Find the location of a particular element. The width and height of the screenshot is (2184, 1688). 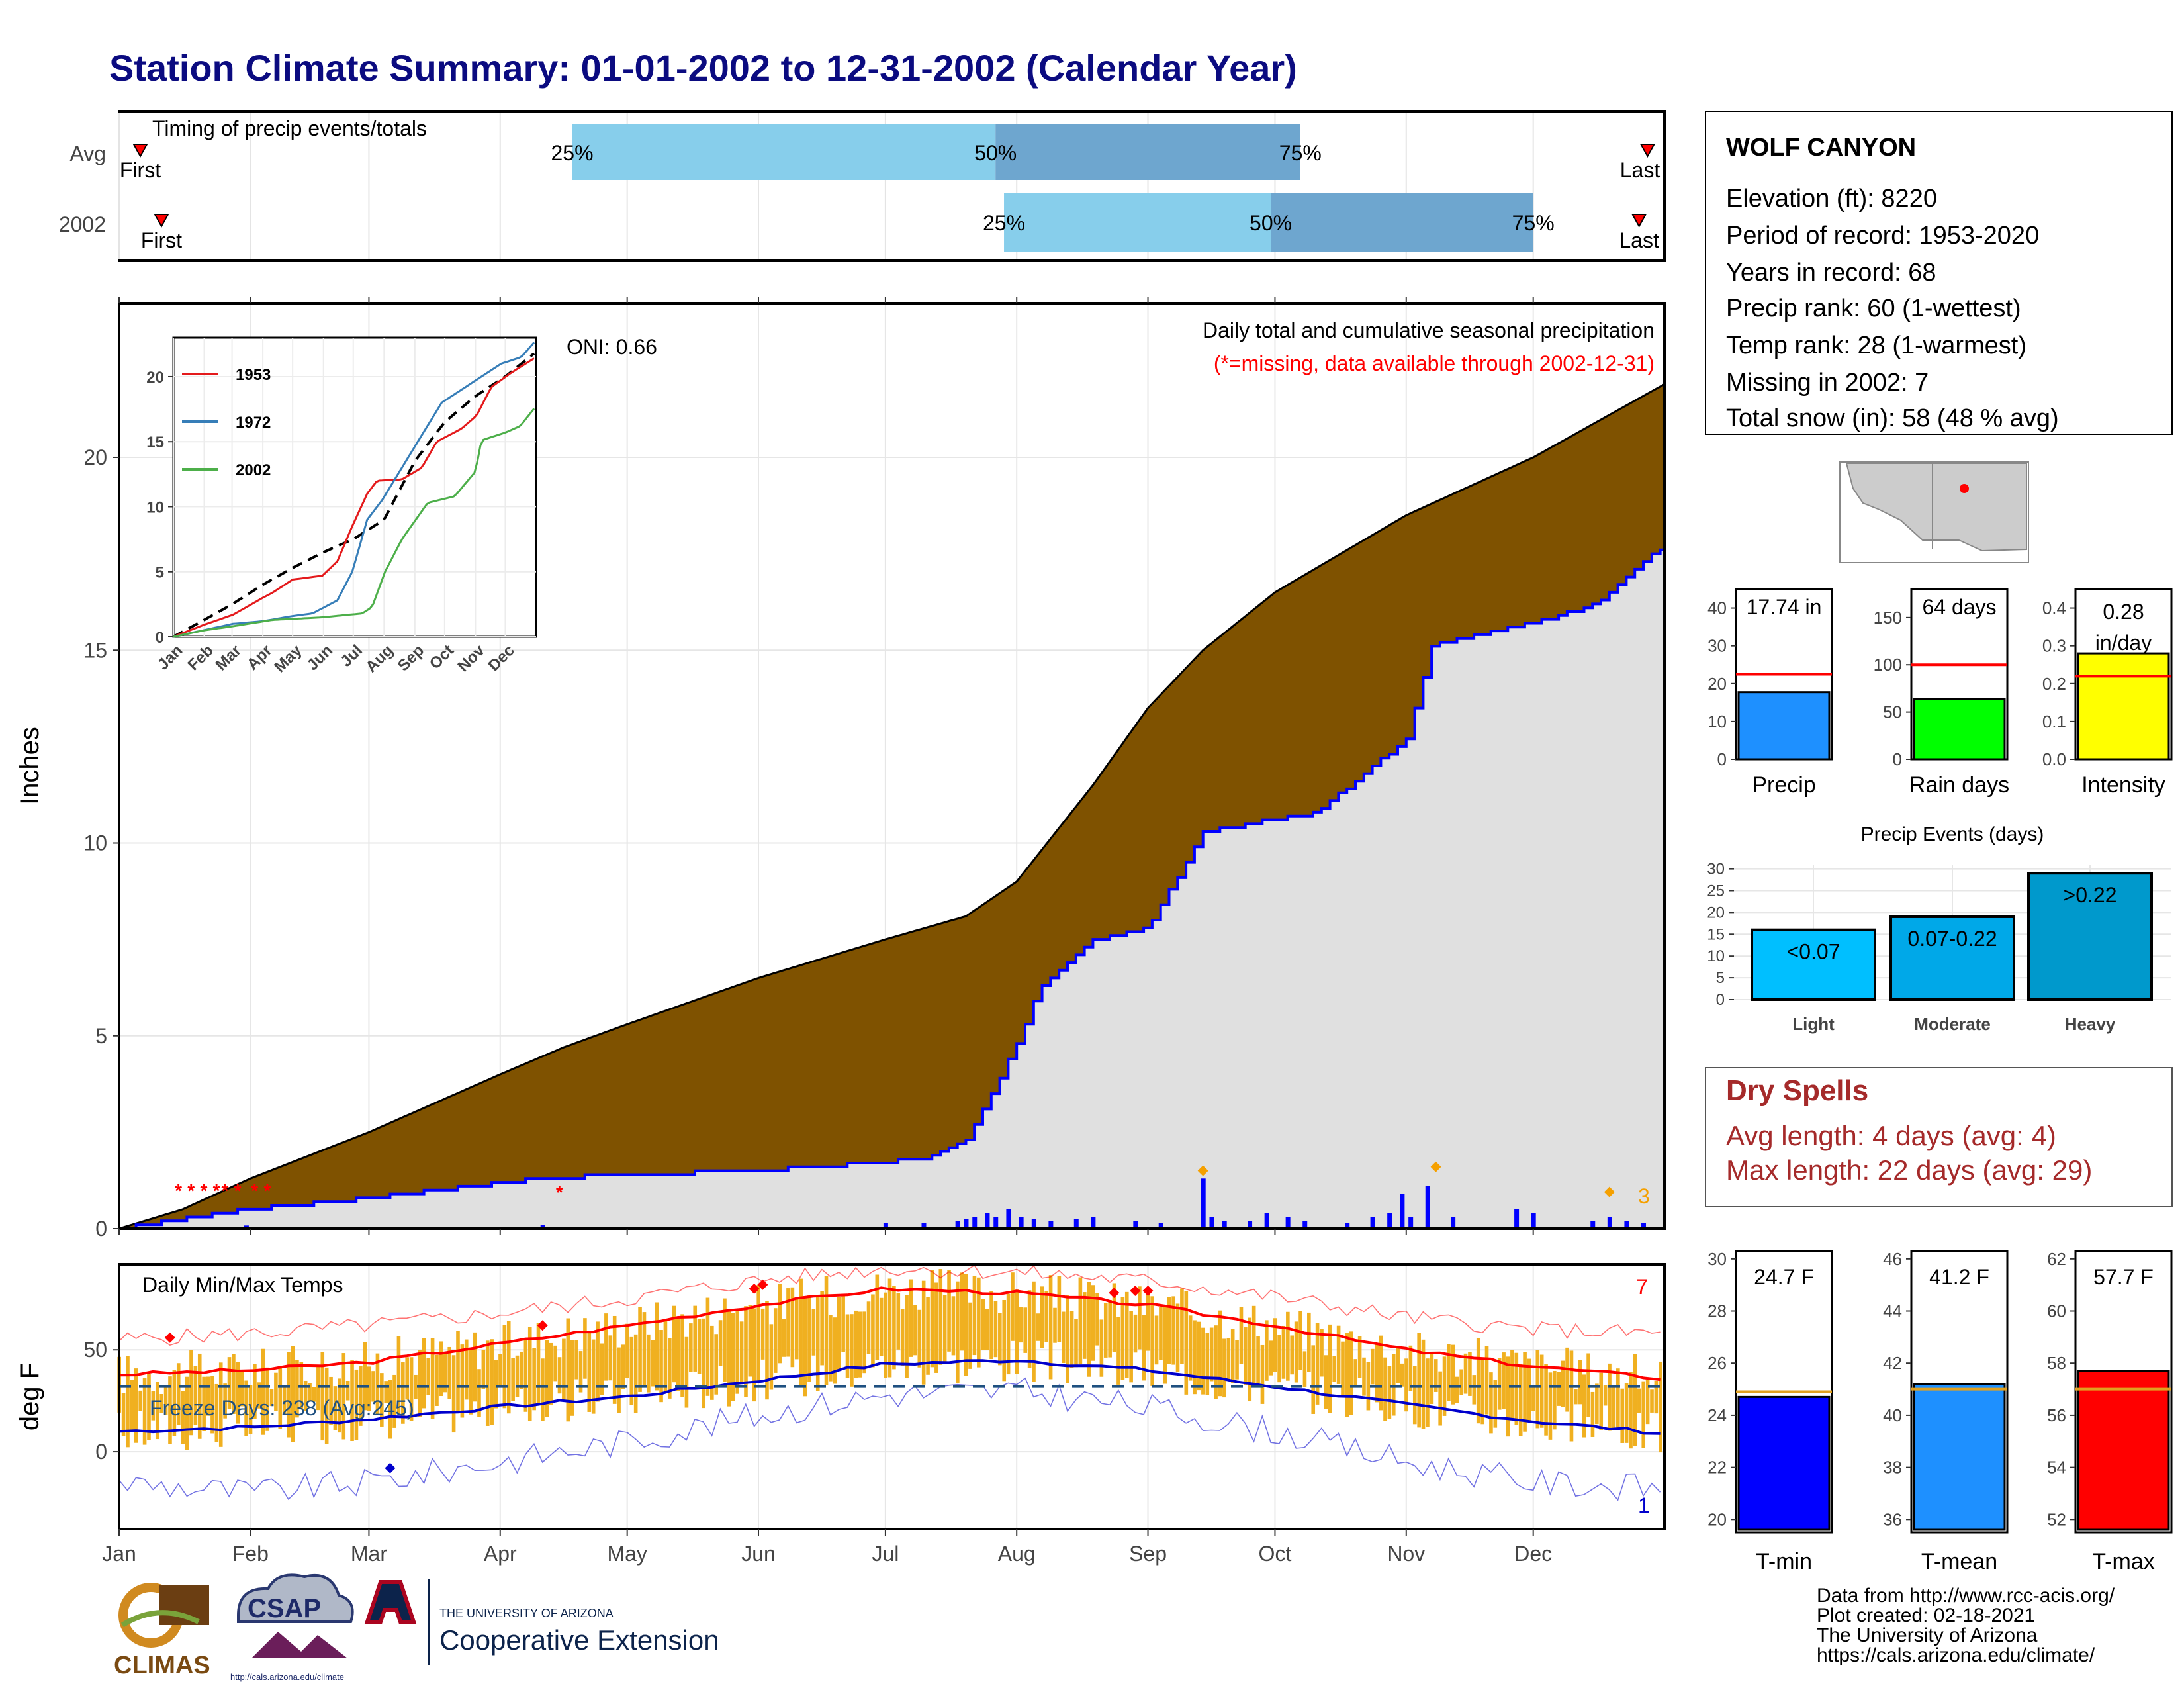

temp-bar-tick-label: 36 is located at coordinates (1892, 1519).